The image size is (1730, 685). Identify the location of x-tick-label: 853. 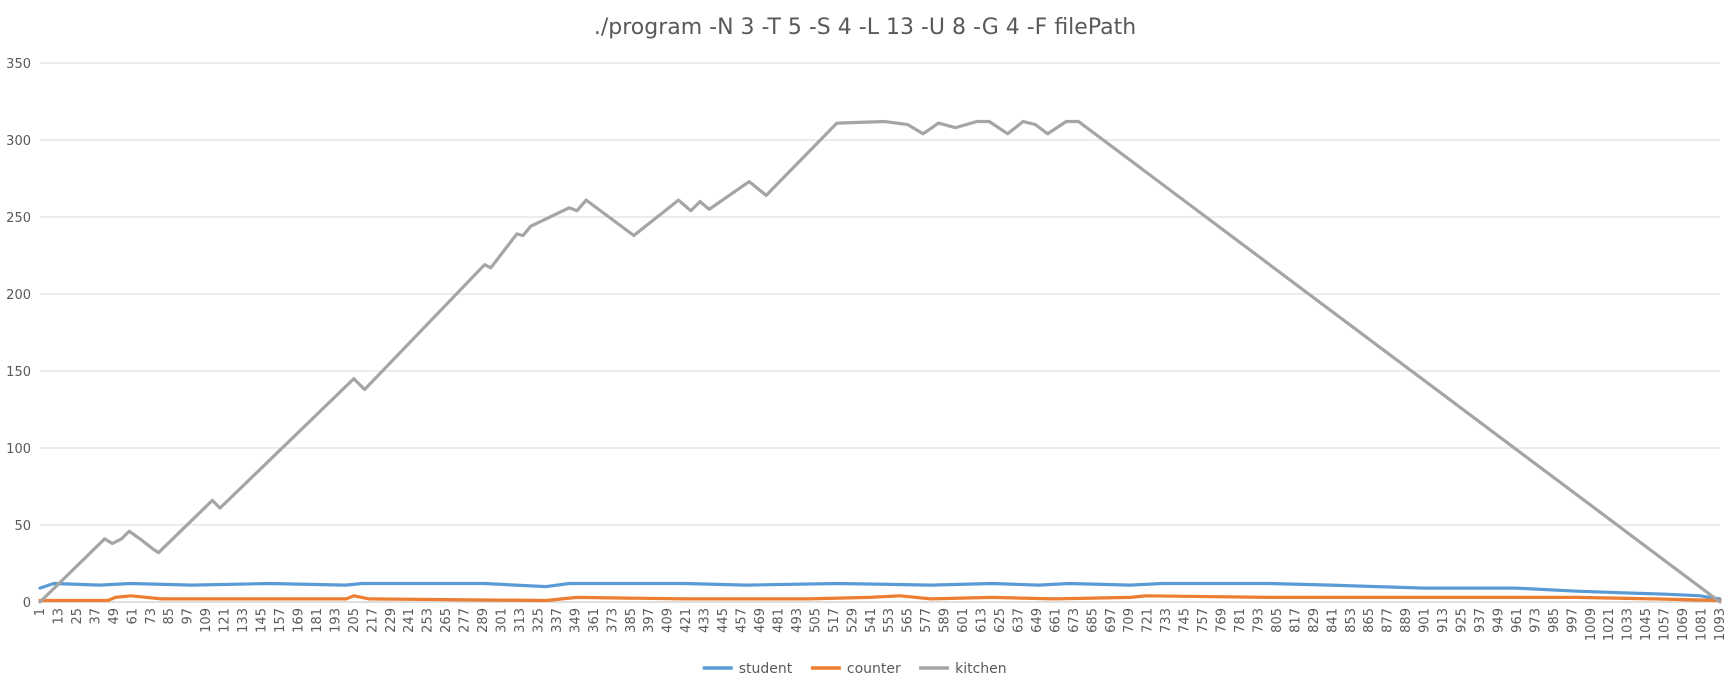
(1351, 620).